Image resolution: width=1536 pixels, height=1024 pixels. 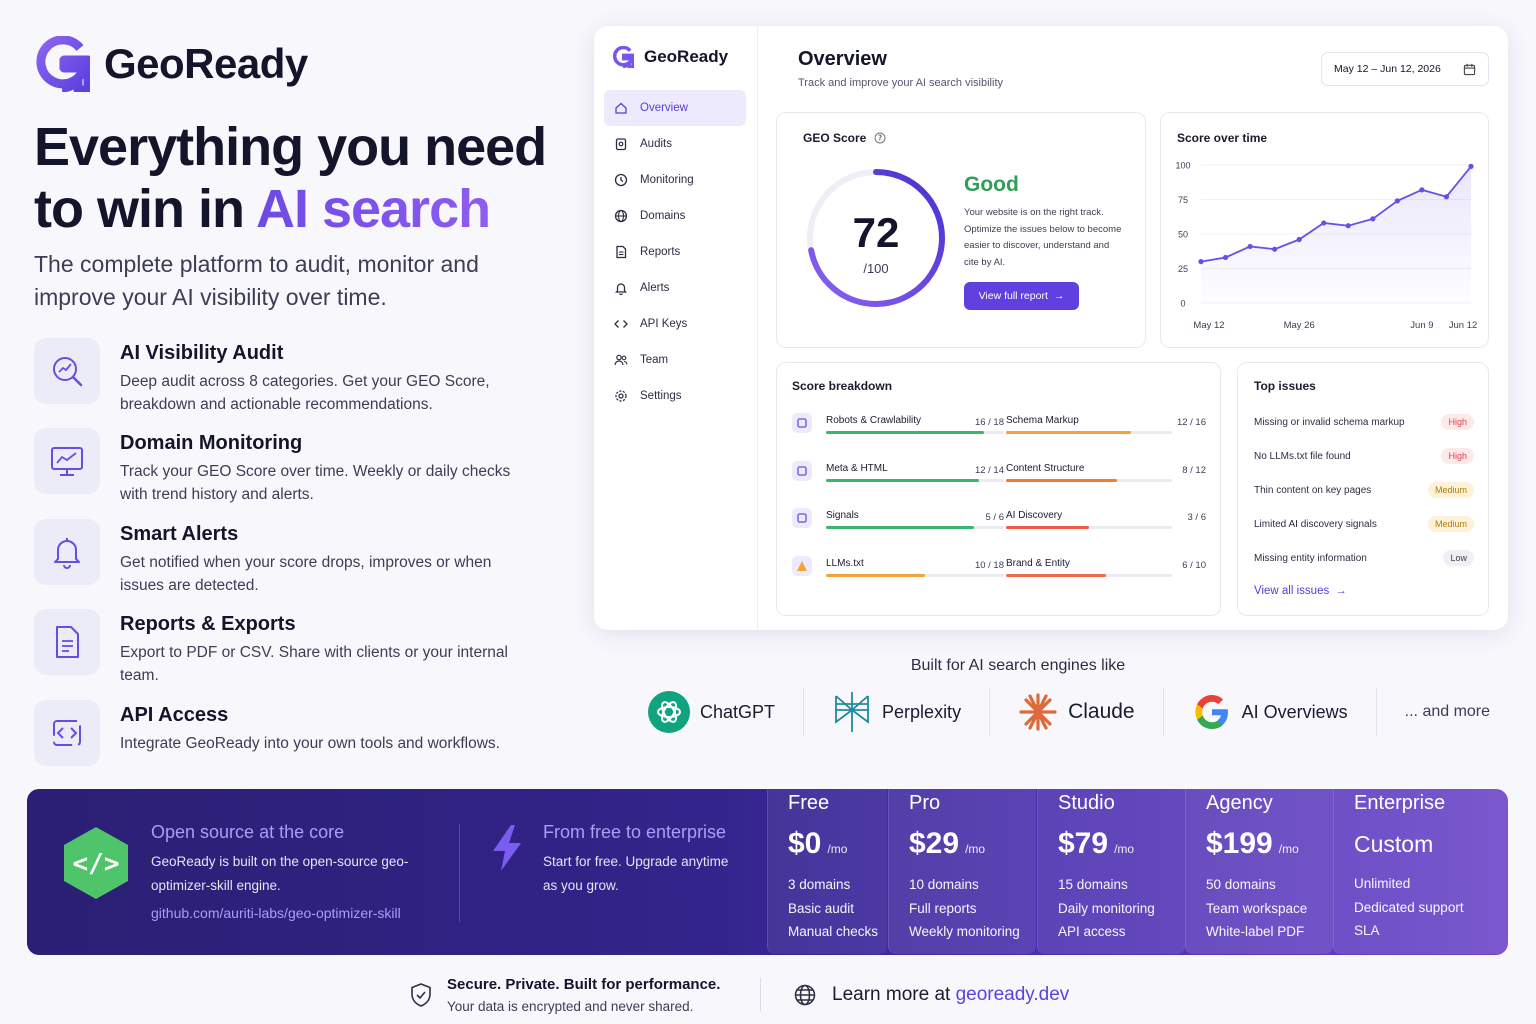 What do you see at coordinates (944, 884) in the screenshot?
I see `plan-feature: 10 domains` at bounding box center [944, 884].